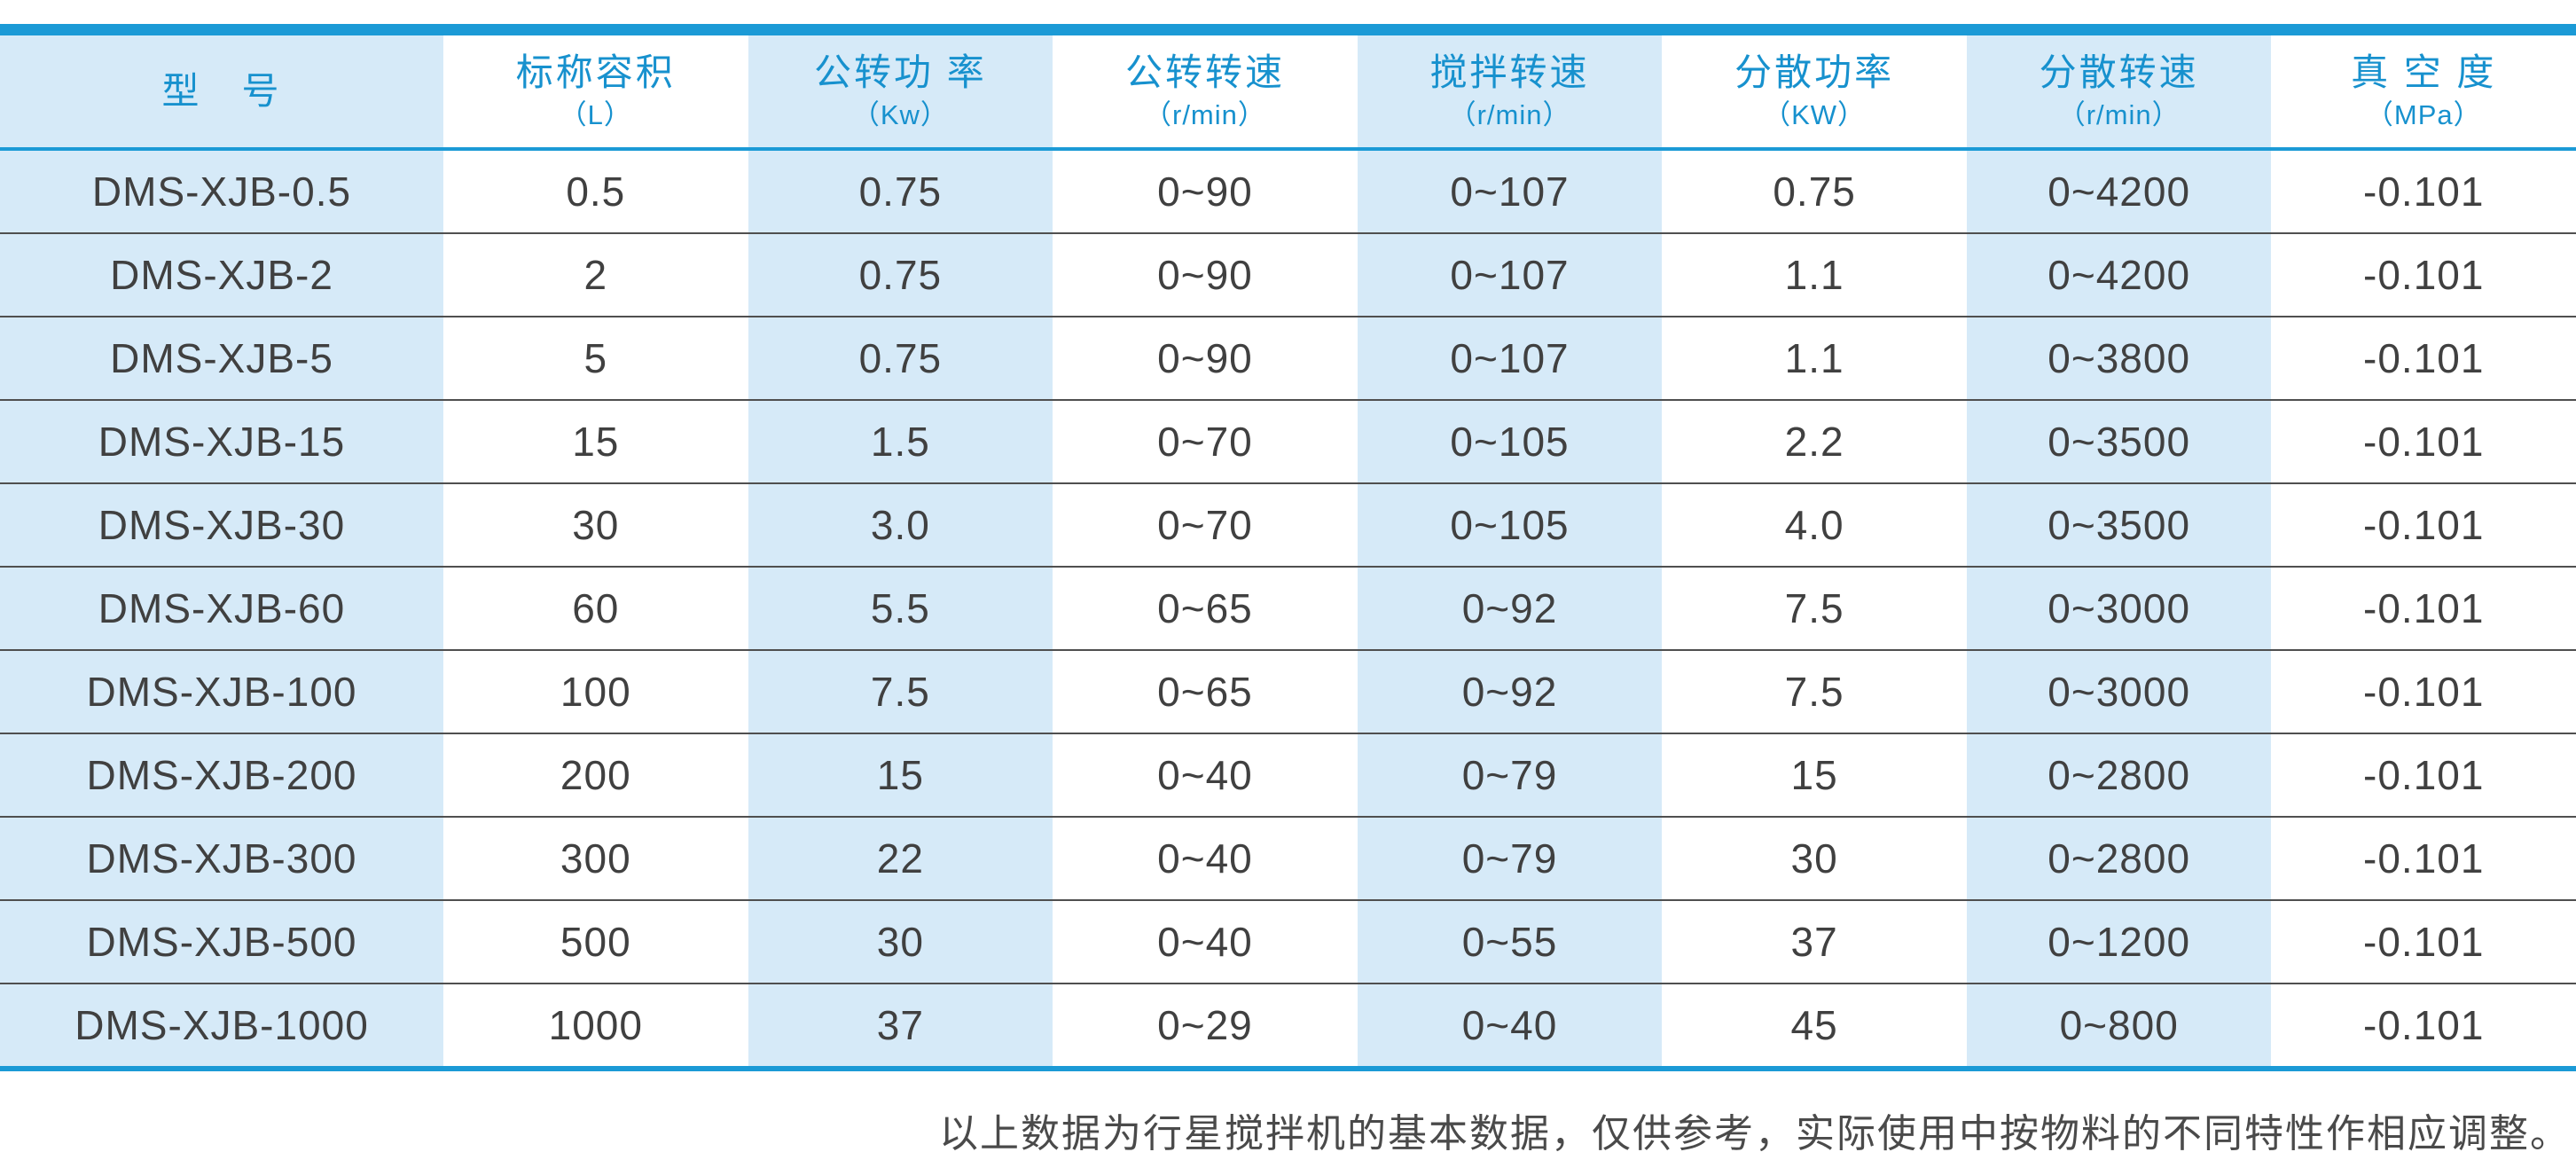 The image size is (2576, 1152). Describe the element at coordinates (1288, 858) in the screenshot. I see `table-row: DMS-XJB-300 300 22 0~40 0~79 30 0~2800 -0.101` at that location.